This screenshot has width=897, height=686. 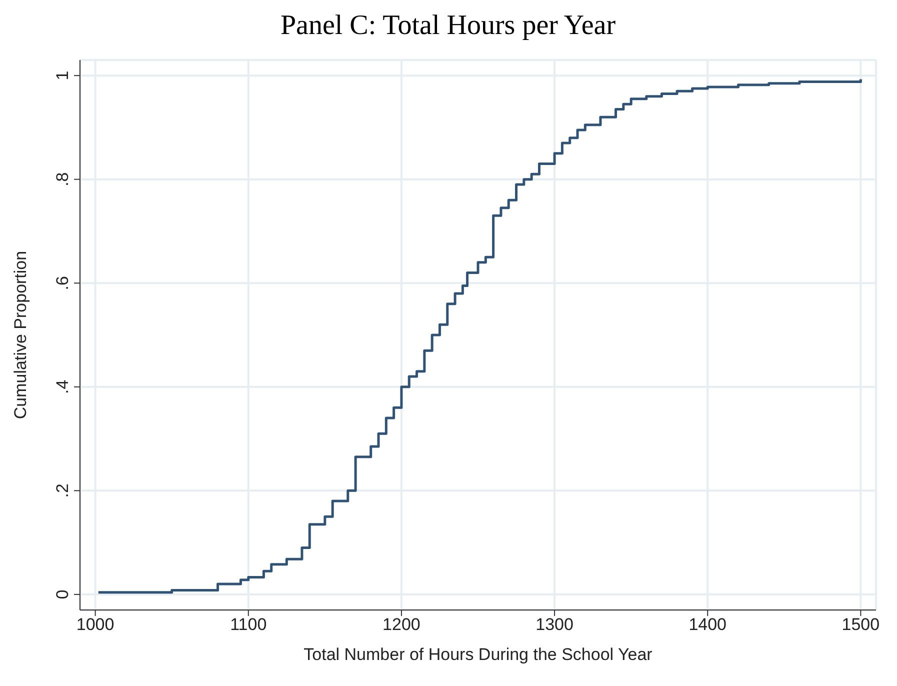 I want to click on y-tick-label: .8, so click(x=62, y=179).